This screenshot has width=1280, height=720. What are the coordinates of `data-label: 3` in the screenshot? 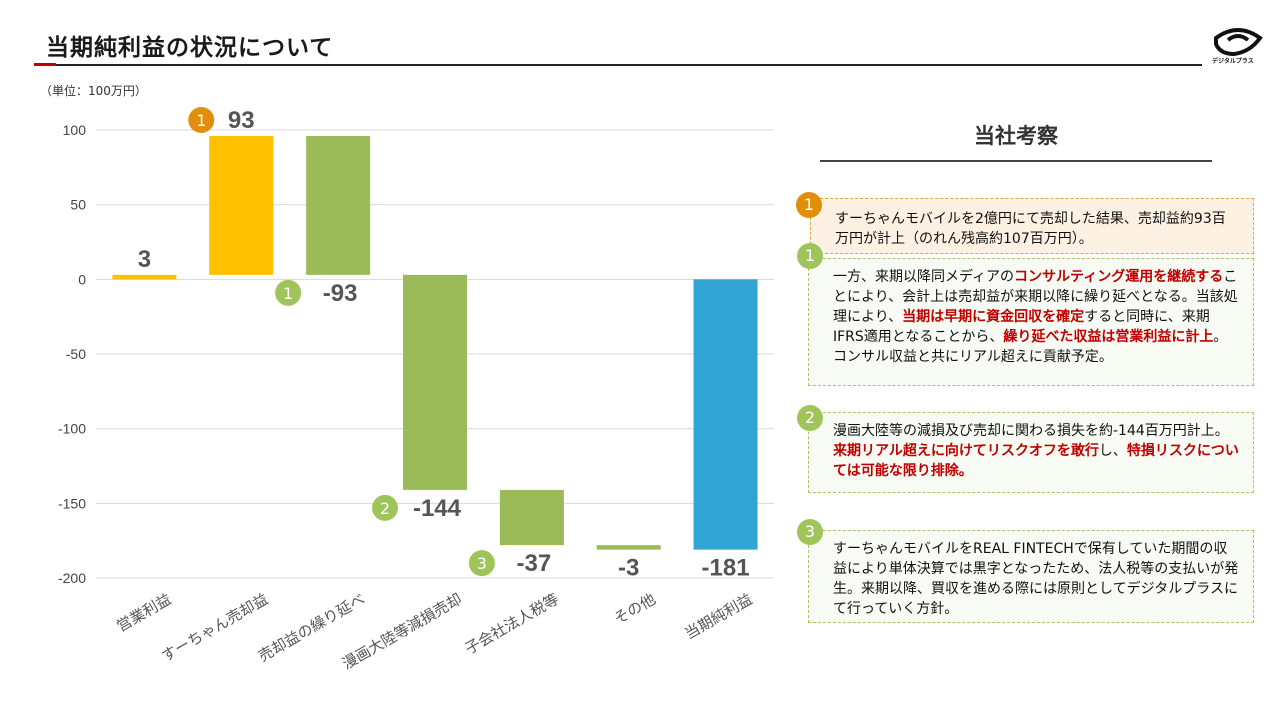 It's located at (144, 259).